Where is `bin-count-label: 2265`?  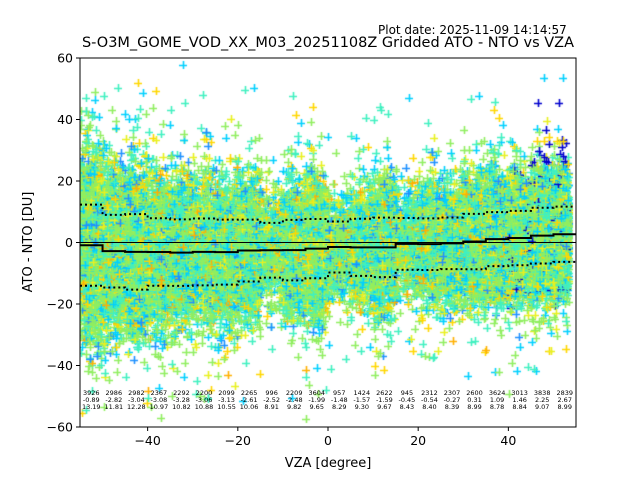
bin-count-label: 2265 is located at coordinates (249, 393).